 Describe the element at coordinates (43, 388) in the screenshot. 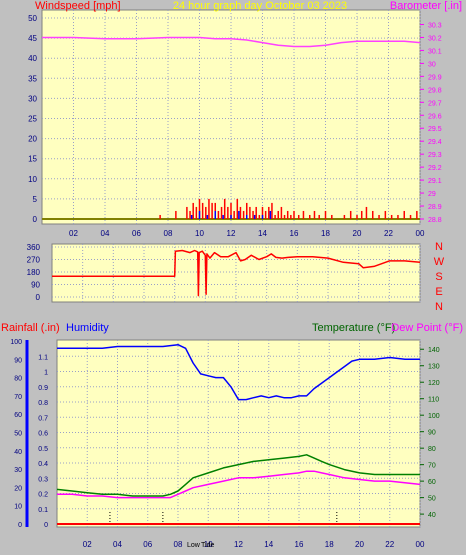

I see `rainfall-tick-label: 0.9` at that location.